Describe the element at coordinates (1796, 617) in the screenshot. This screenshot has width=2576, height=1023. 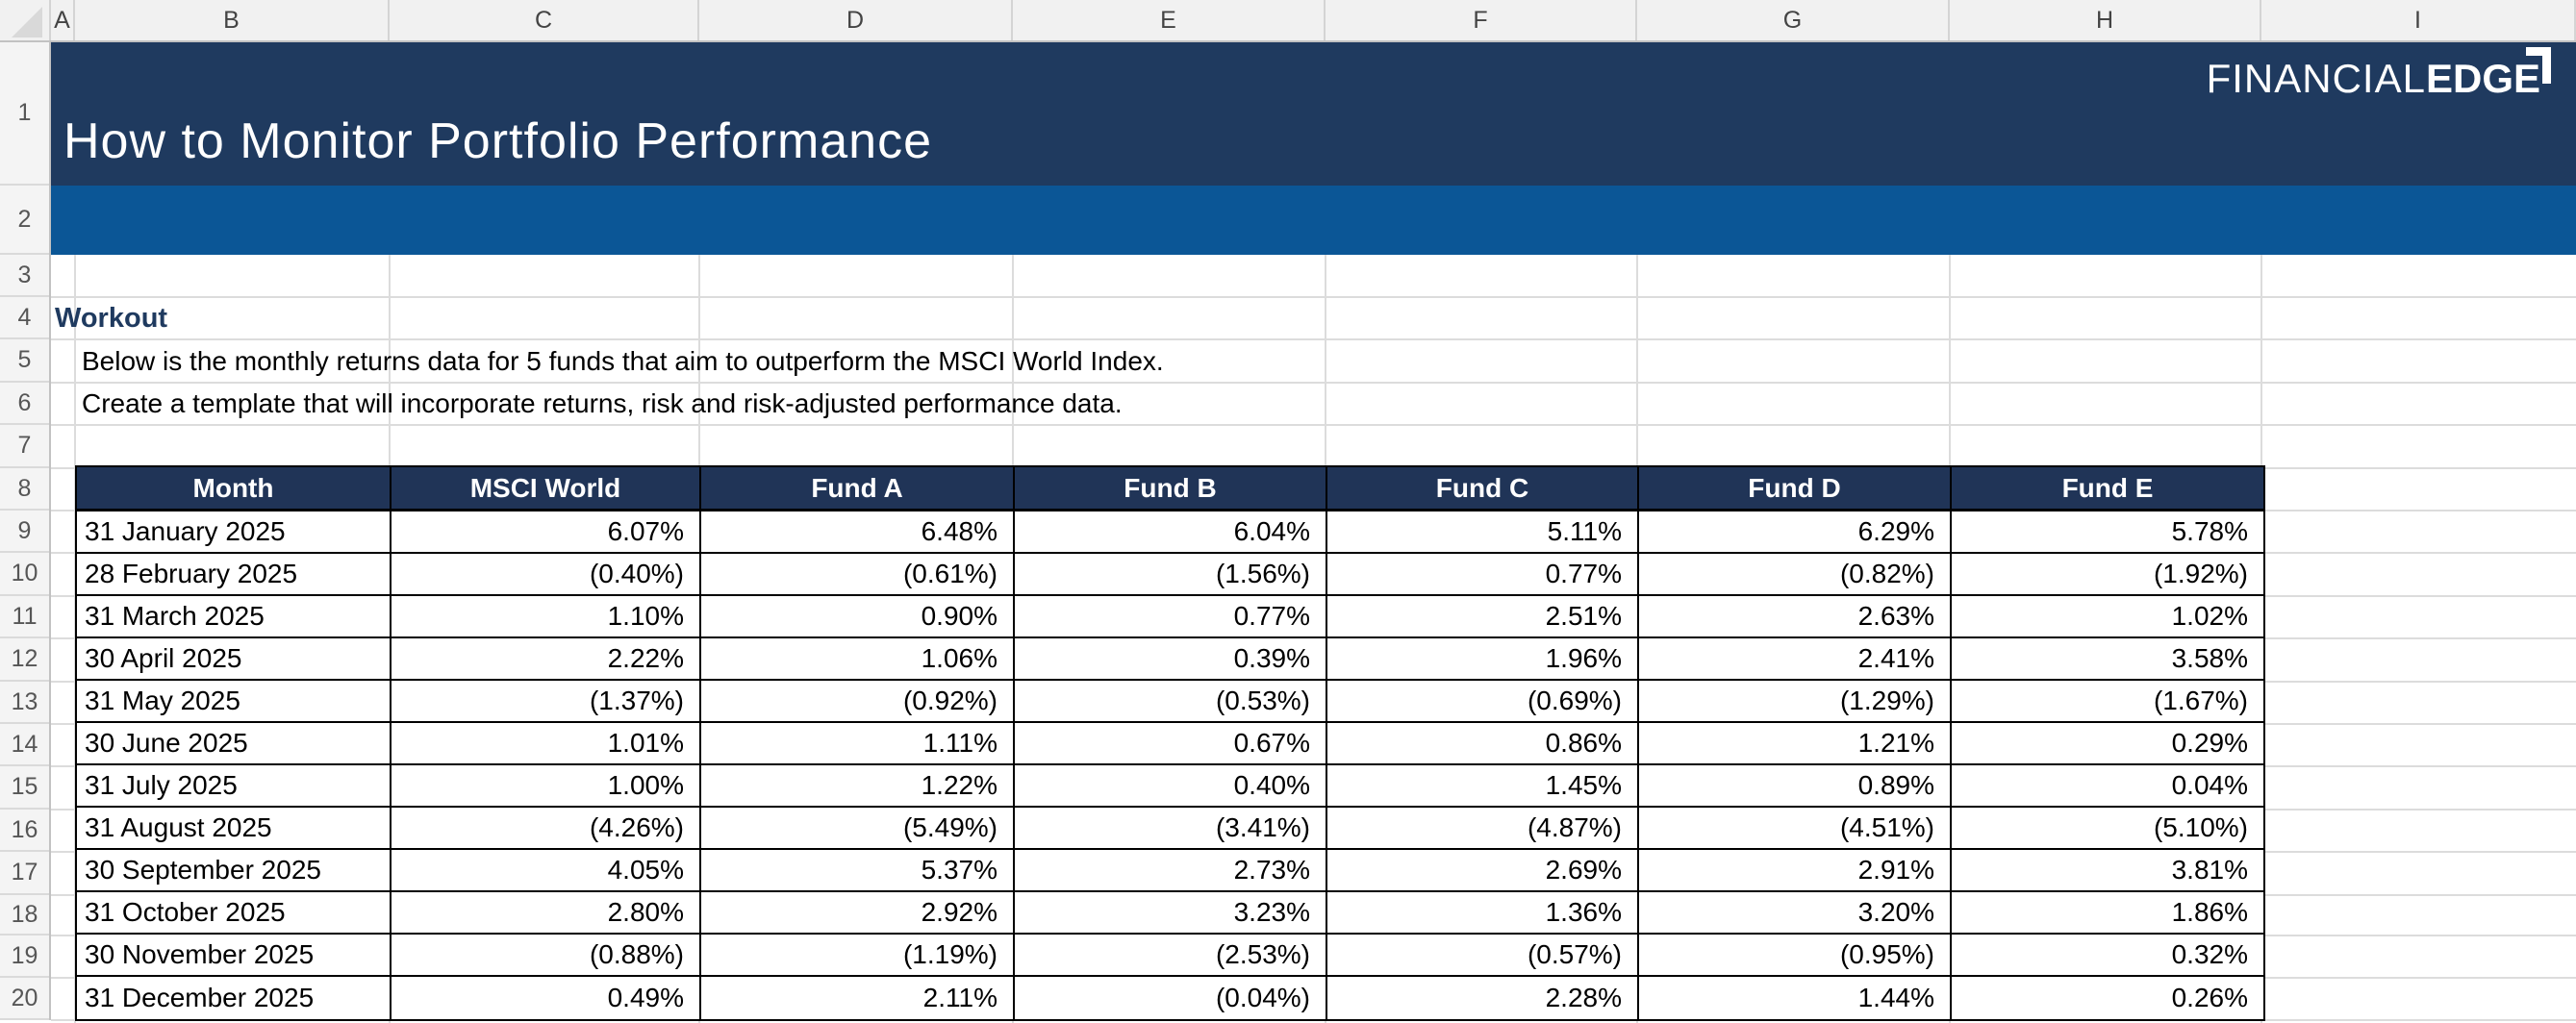
I see `table-cell-value: 2.63%` at that location.